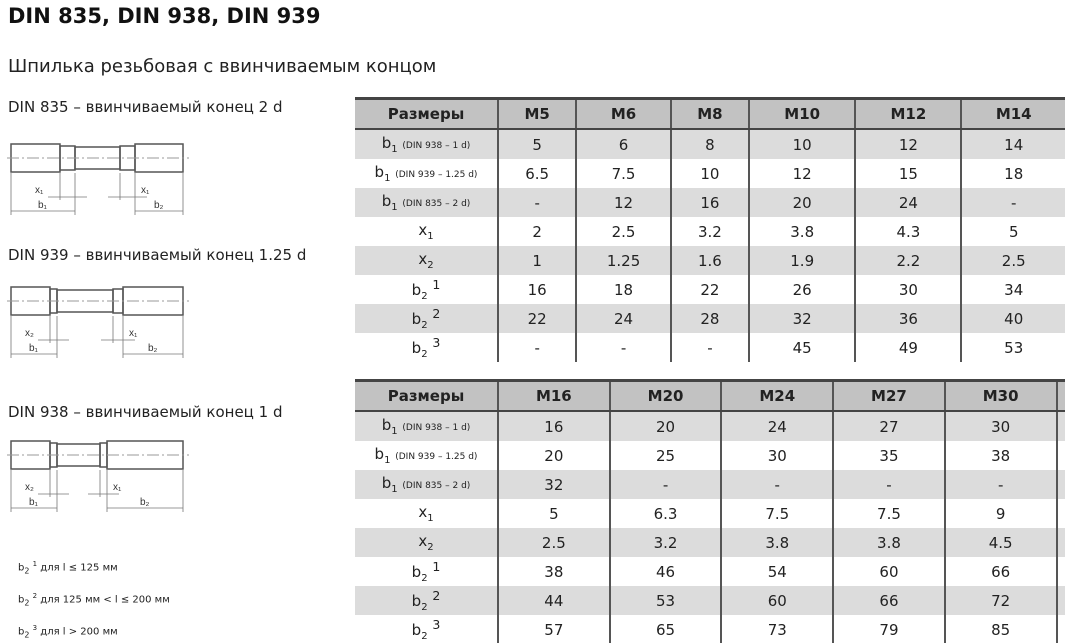 Image resolution: width=1074 pixels, height=643 pixels. I want to click on table-cell: 1.25, so click(623, 260).